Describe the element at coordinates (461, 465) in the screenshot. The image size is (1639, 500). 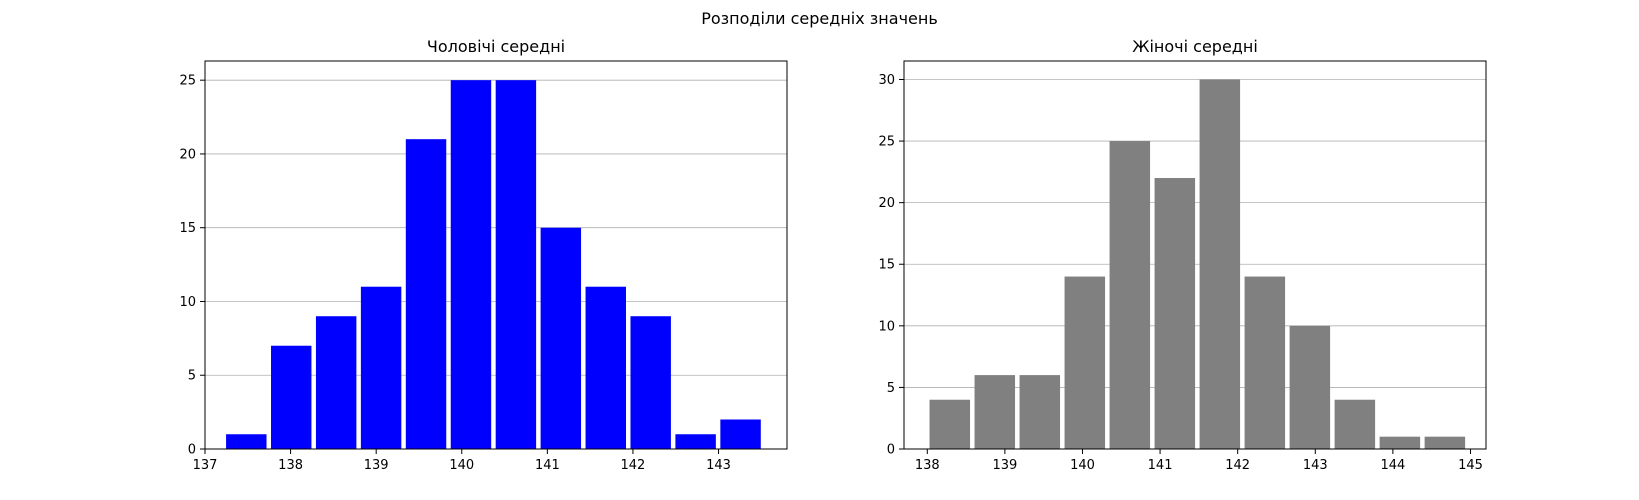
I see `male-x-tick-label: 140` at that location.